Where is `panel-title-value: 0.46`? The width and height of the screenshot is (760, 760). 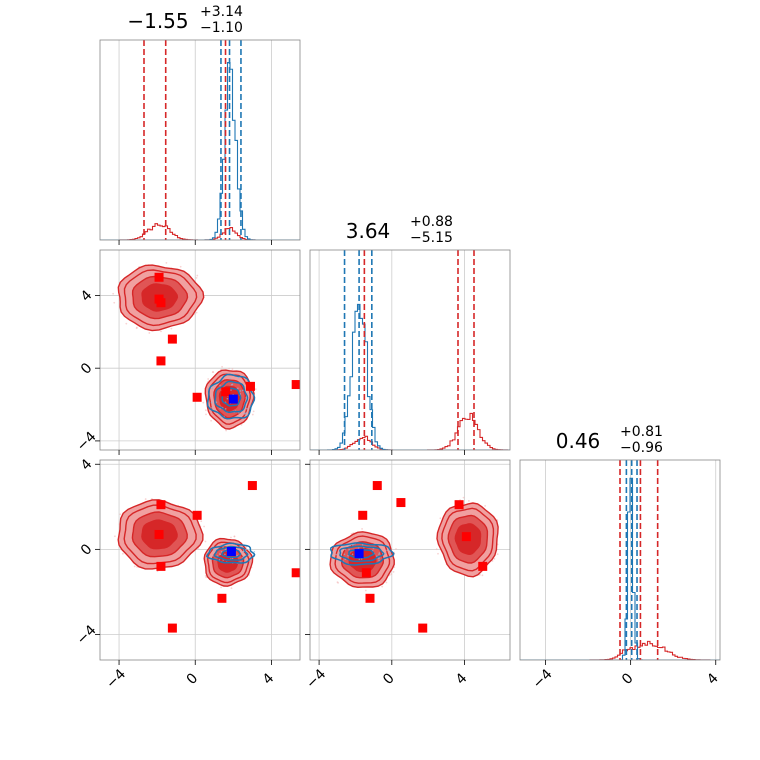
panel-title-value: 0.46 is located at coordinates (578, 441).